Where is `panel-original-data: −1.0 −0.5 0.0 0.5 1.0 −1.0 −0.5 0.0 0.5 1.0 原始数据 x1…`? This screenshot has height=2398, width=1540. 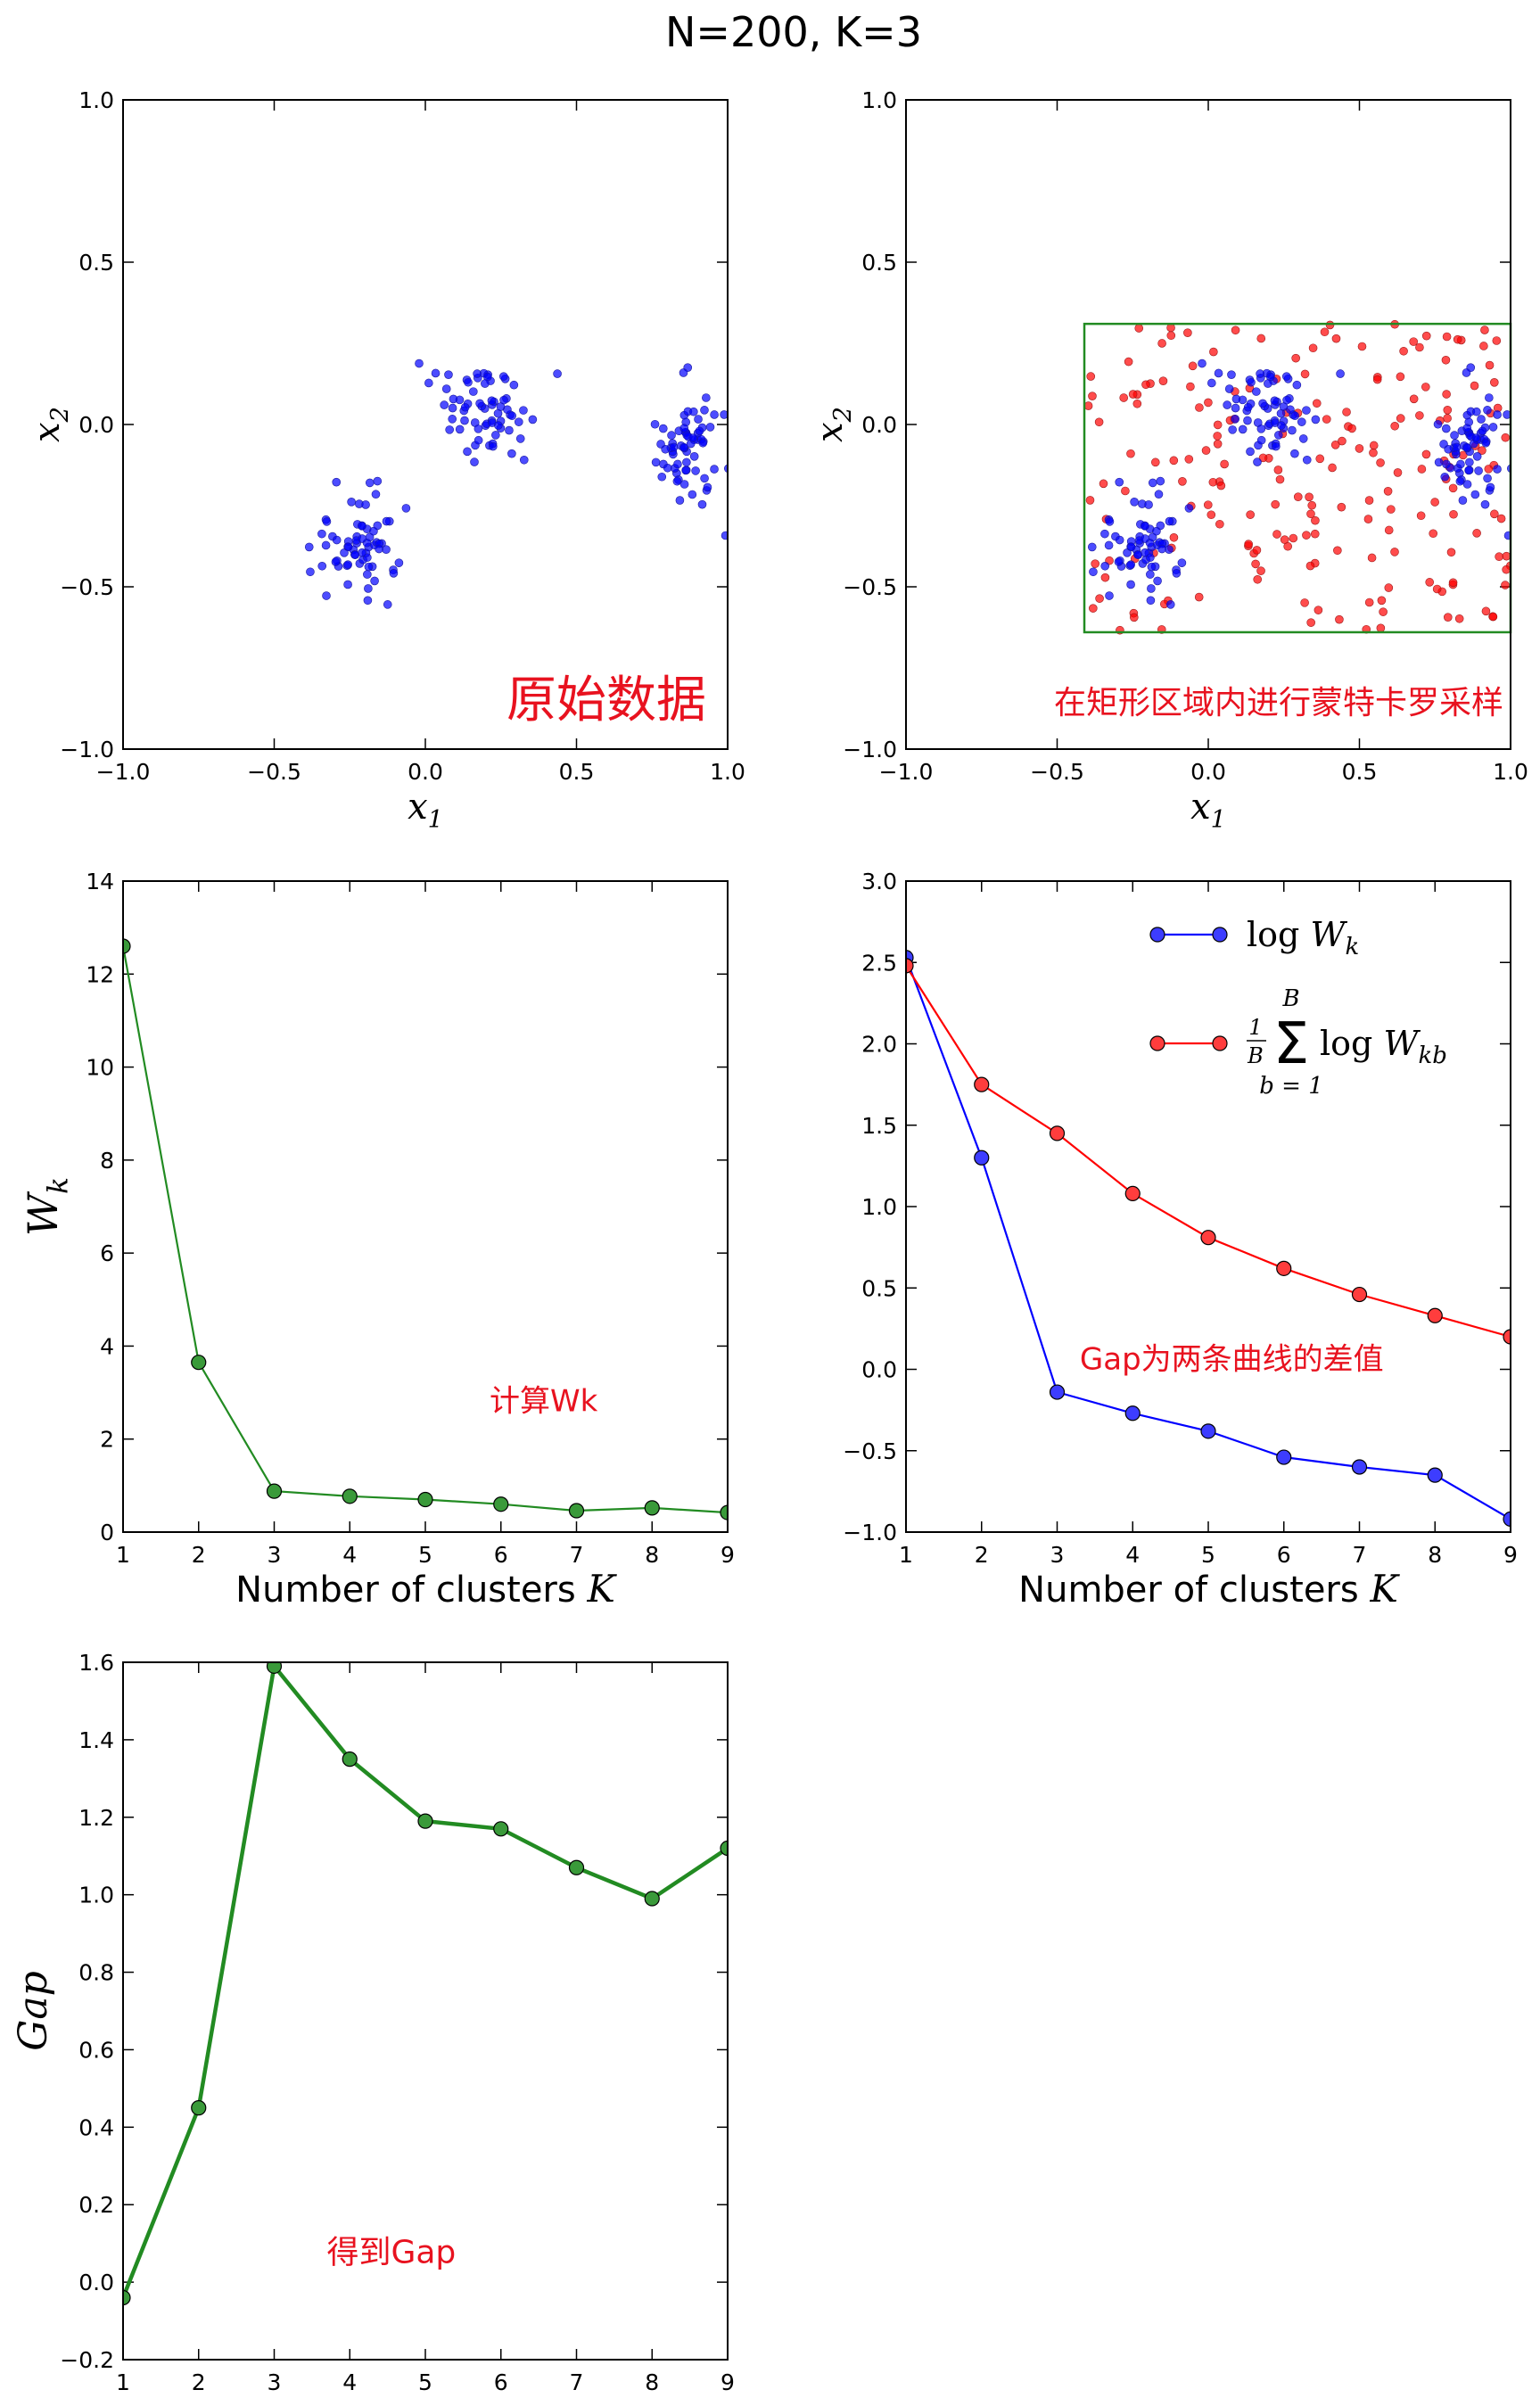 panel-original-data: −1.0 −0.5 0.0 0.5 1.0 −1.0 −0.5 0.0 0.5 1.0 原始数据 x1… is located at coordinates (386, 460).